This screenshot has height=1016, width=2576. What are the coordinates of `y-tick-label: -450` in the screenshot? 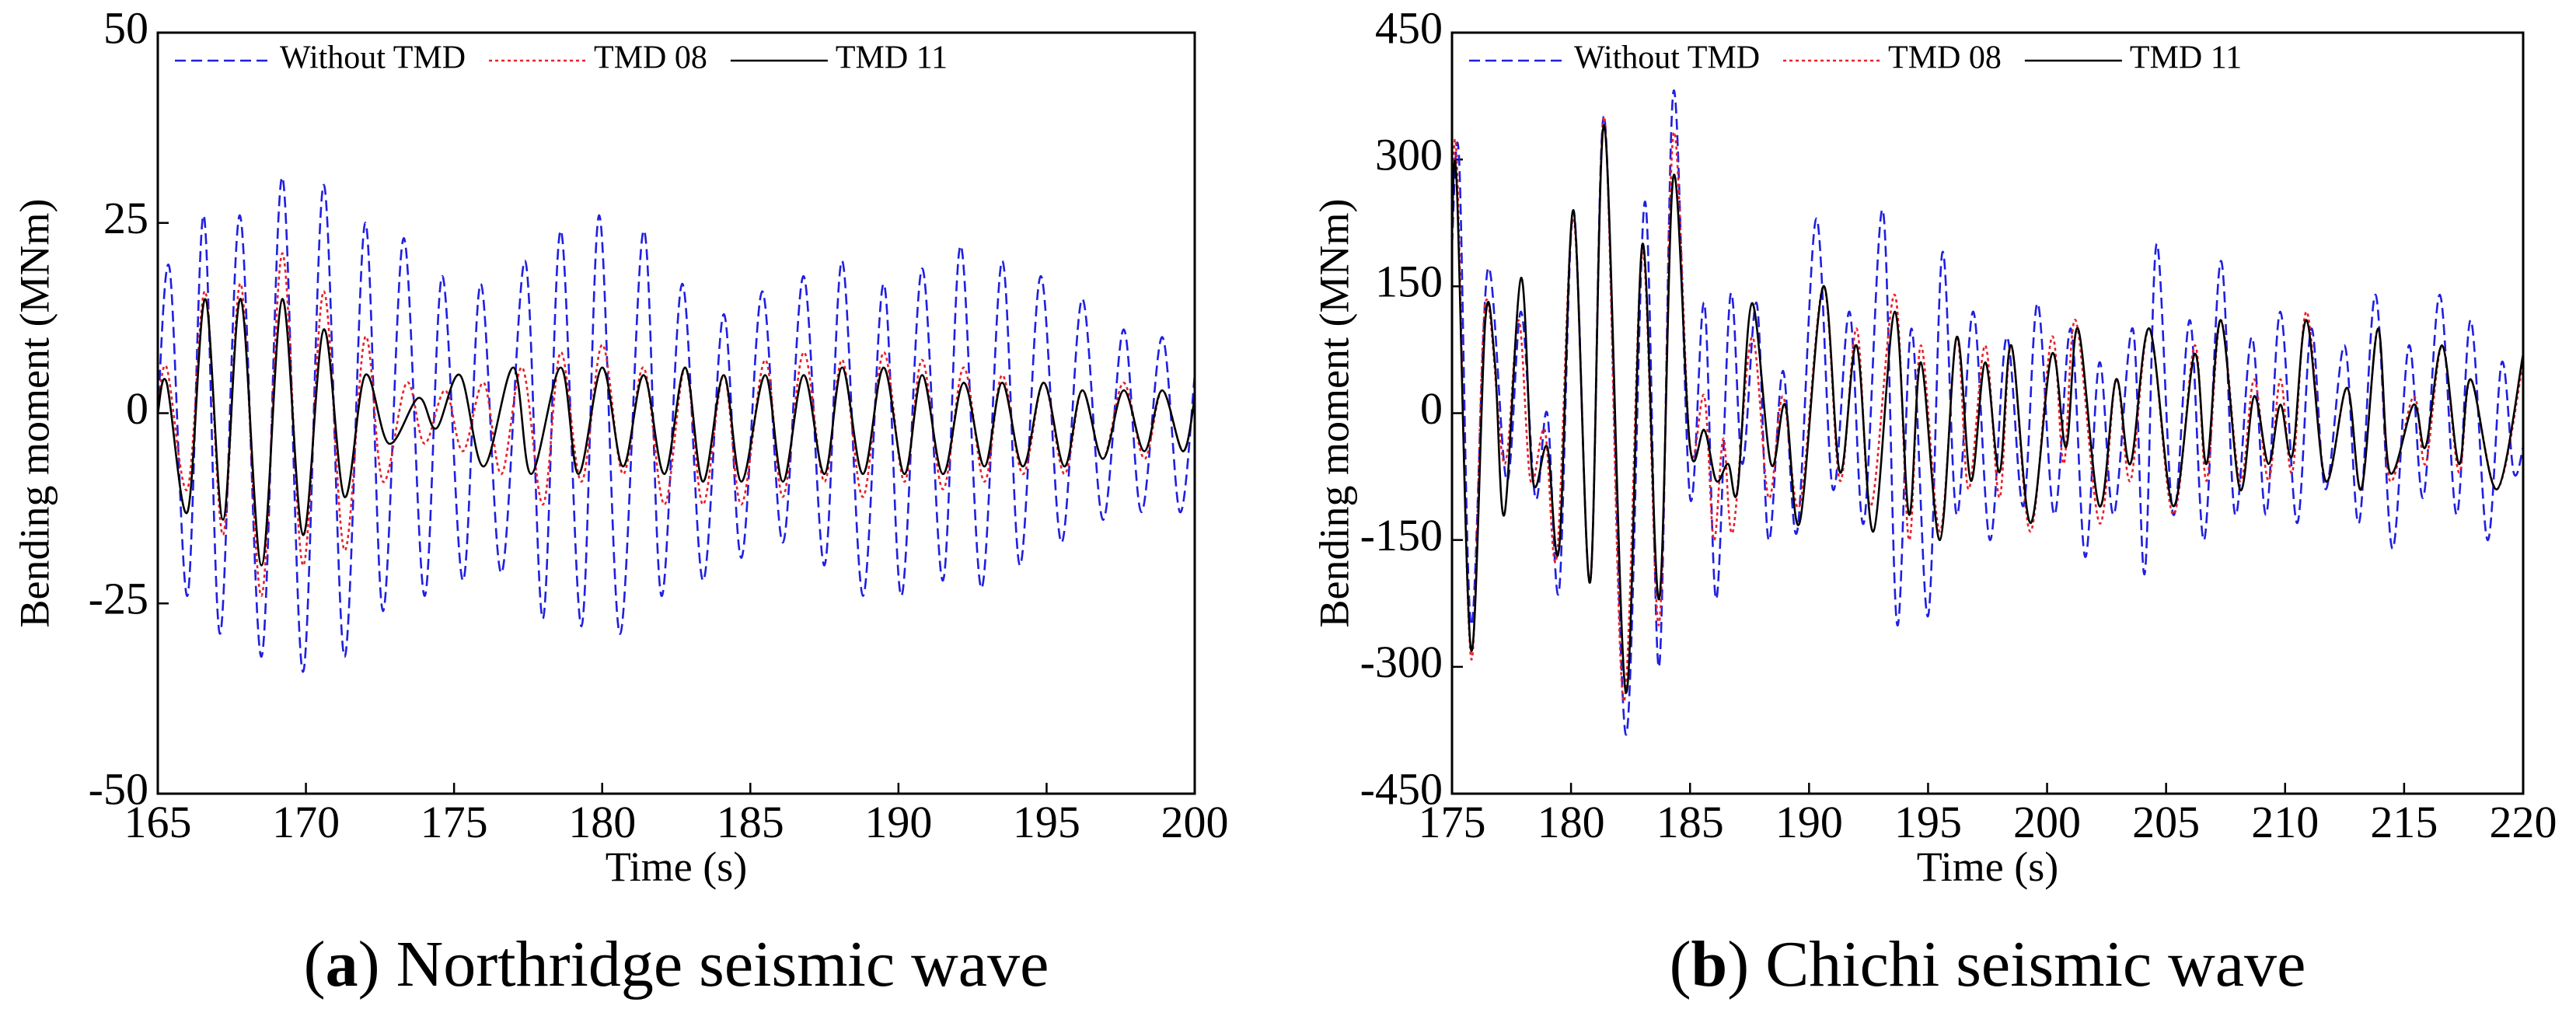 It's located at (1402, 788).